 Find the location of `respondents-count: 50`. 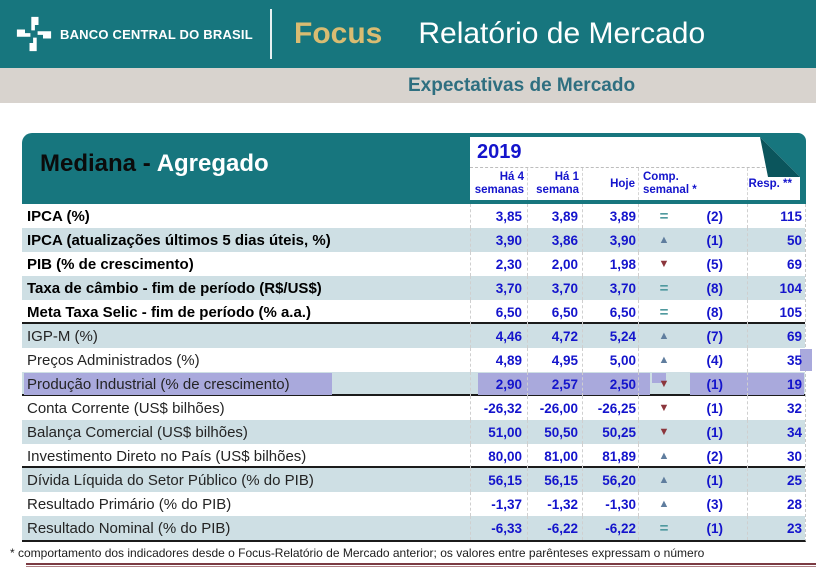

respondents-count: 50 is located at coordinates (776, 240).